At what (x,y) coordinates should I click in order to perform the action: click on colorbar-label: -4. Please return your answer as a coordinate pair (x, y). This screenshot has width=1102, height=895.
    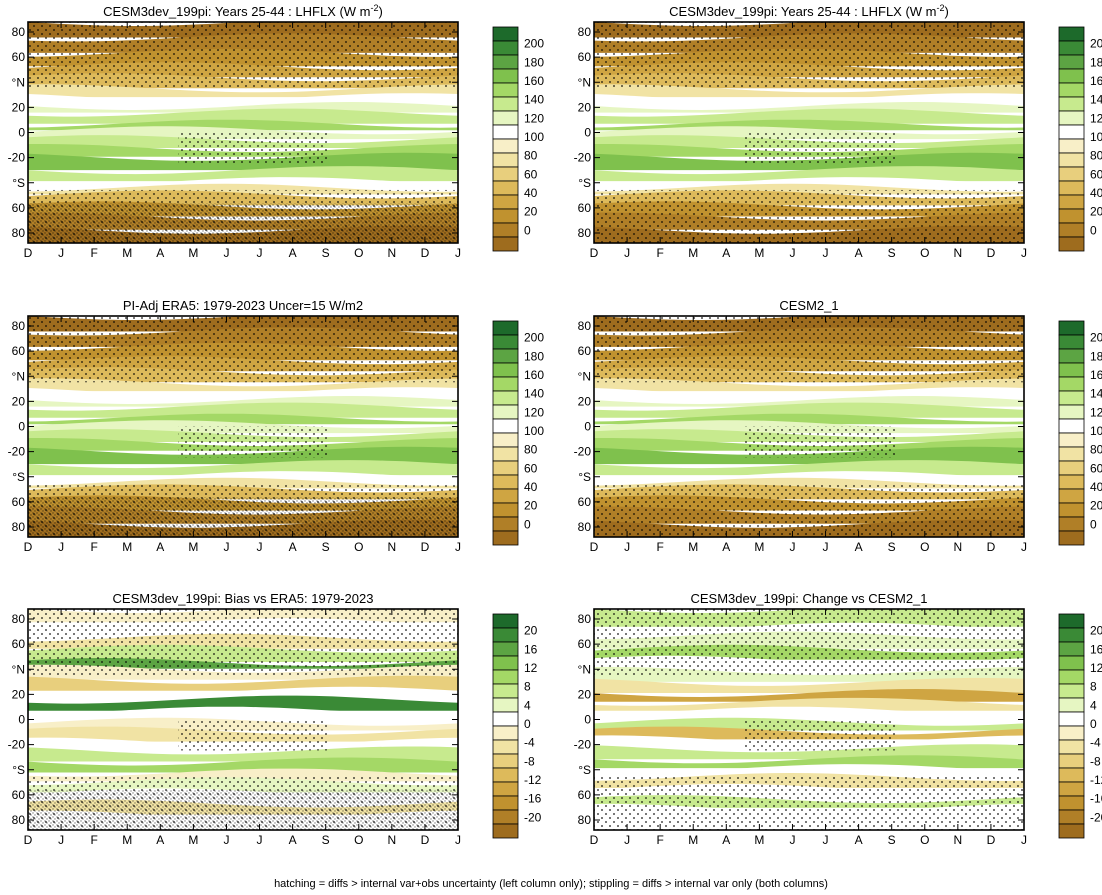
    Looking at the image, I should click on (529, 743).